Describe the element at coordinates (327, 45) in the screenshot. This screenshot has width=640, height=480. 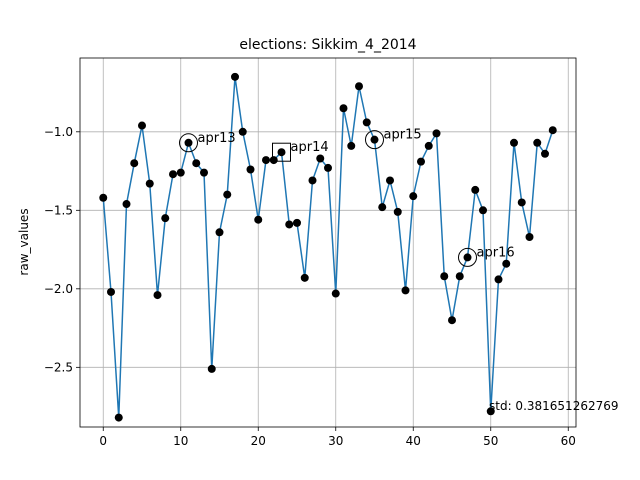
I see `chart-title: elections: Sikkim_4_2014` at that location.